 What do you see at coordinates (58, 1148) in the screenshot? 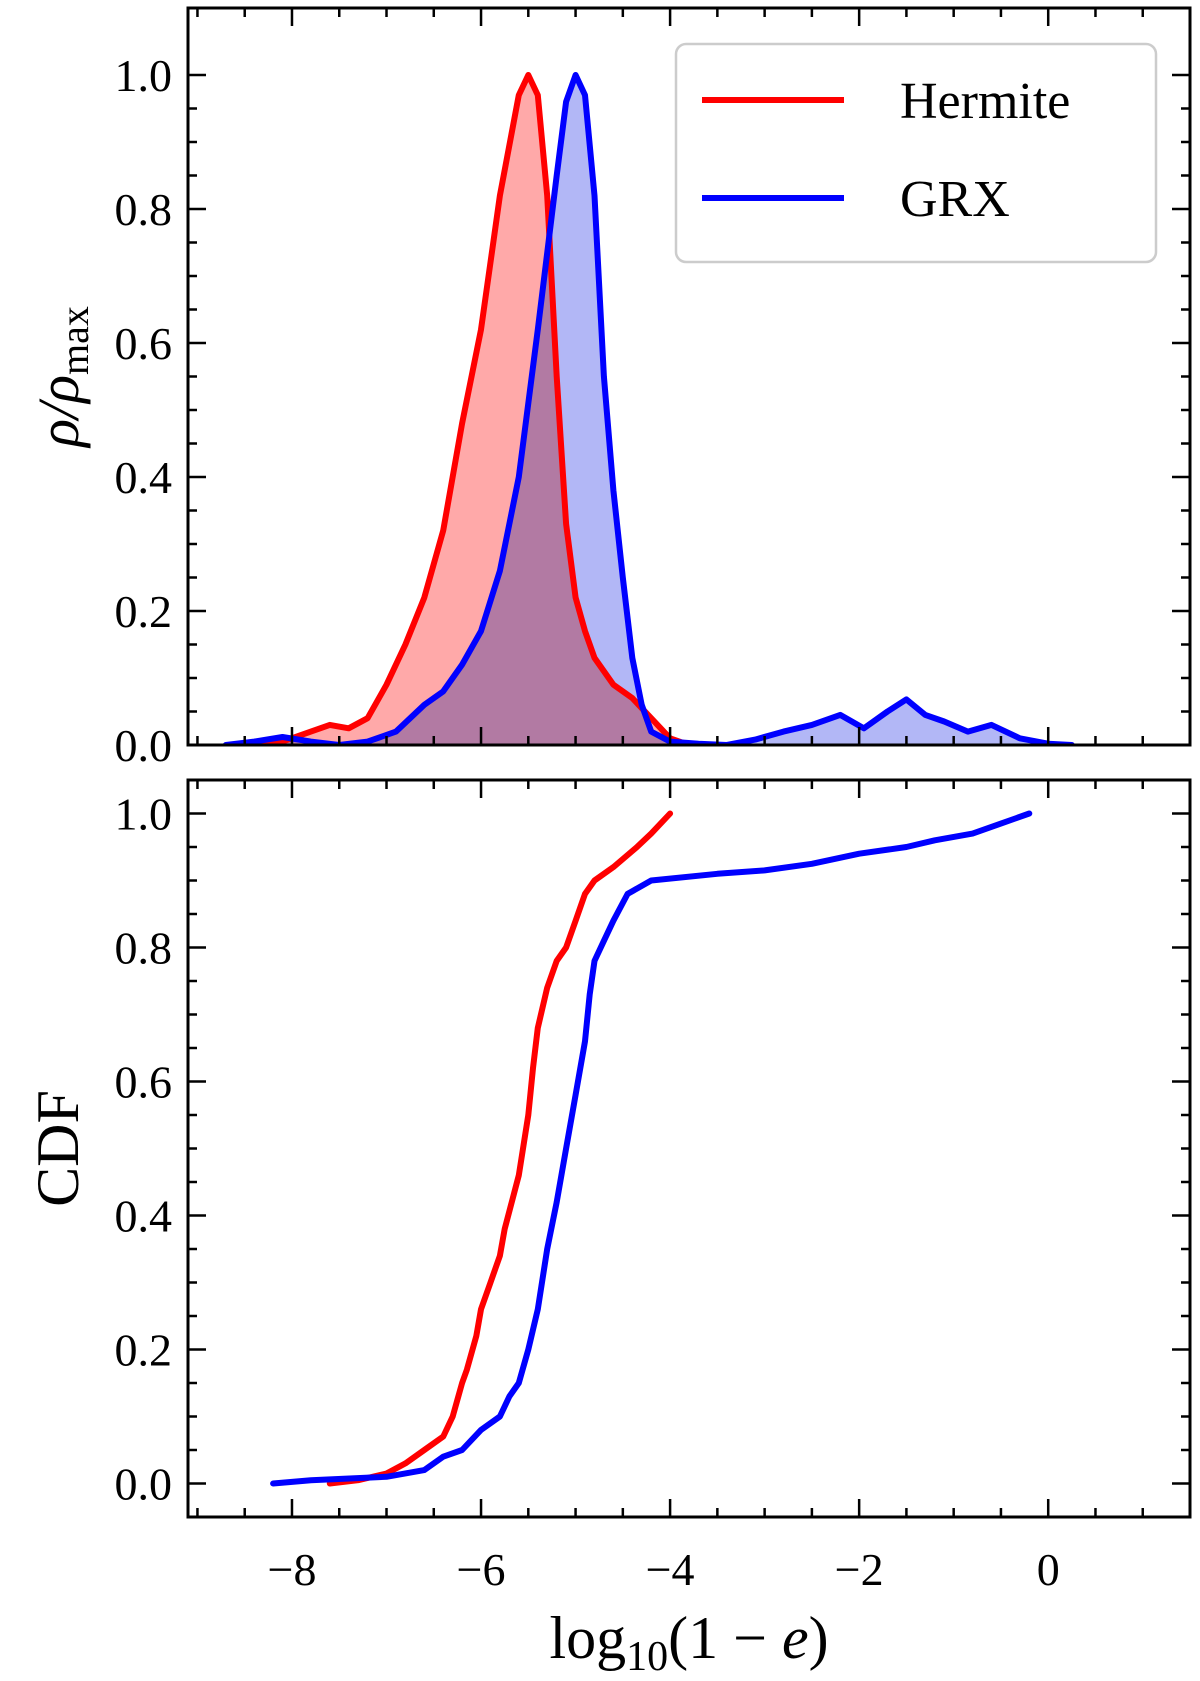
I see `y-axis-label: CDF` at bounding box center [58, 1148].